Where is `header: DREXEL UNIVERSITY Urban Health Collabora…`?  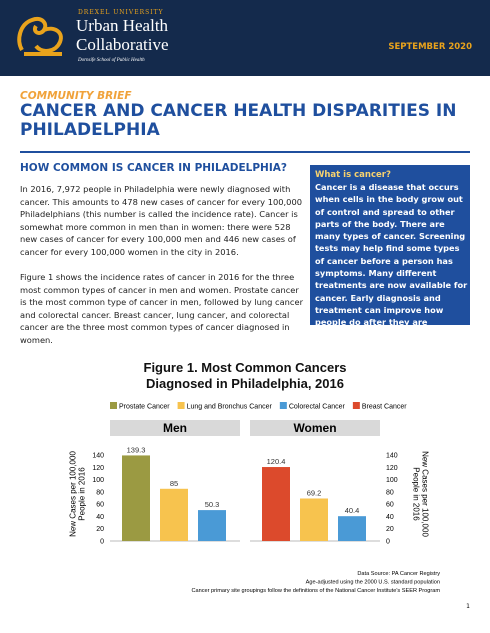 header: DREXEL UNIVERSITY Urban Health Collabora… is located at coordinates (245, 38).